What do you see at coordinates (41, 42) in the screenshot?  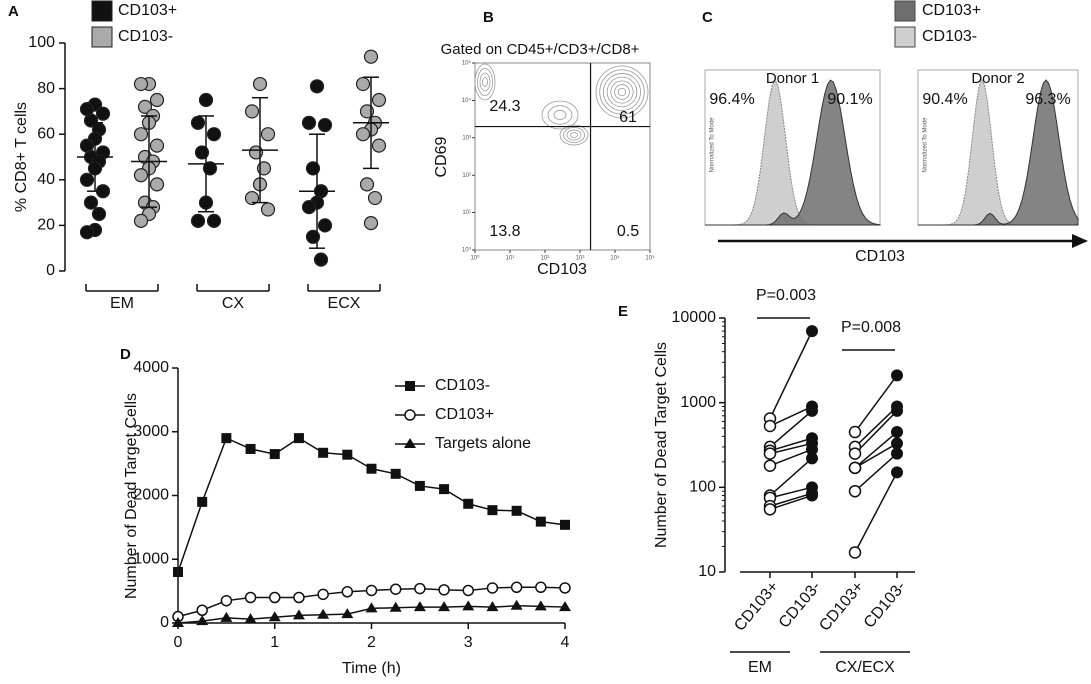 I see `y-tick-label: 100` at bounding box center [41, 42].